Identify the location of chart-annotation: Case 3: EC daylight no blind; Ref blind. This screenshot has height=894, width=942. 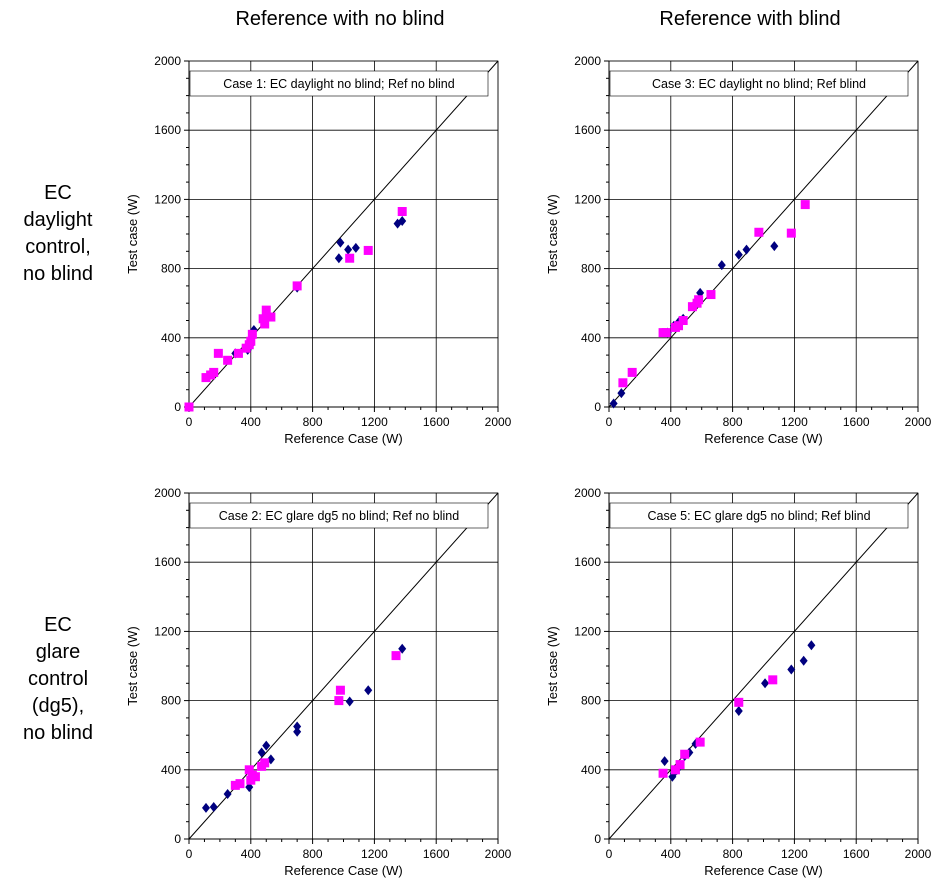
(759, 84).